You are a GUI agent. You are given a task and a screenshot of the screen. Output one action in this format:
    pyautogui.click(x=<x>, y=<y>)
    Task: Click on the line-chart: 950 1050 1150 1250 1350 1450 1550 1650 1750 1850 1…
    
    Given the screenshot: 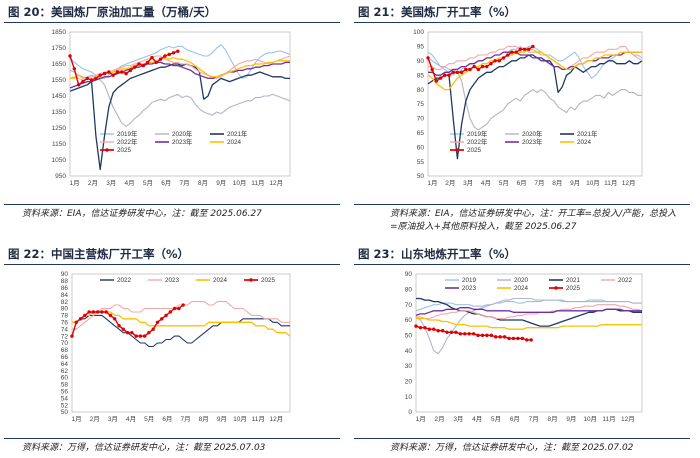 What is the action you would take?
    pyautogui.click(x=171, y=108)
    